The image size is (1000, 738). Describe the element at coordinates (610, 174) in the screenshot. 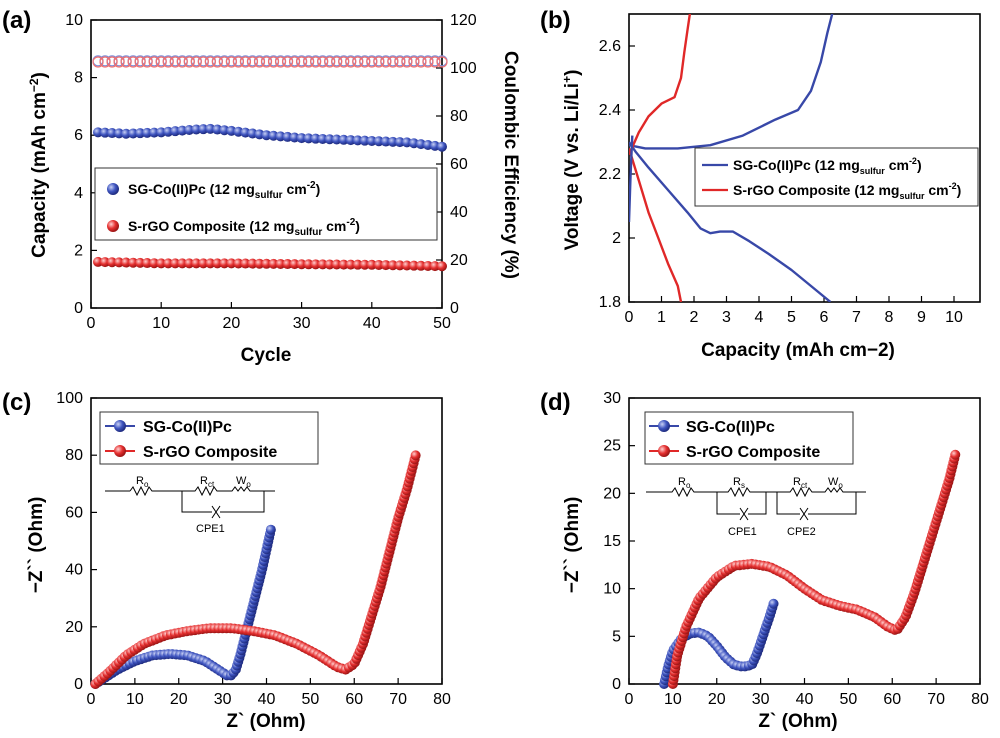

I see `y-tick-label: 2.2` at that location.